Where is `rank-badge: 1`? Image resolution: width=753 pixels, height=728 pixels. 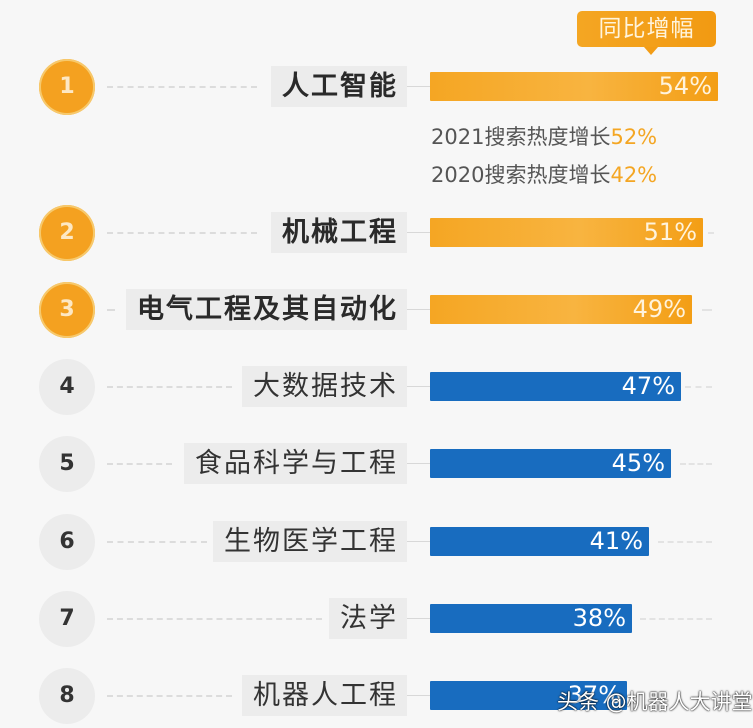
rank-badge: 1 is located at coordinates (67, 87).